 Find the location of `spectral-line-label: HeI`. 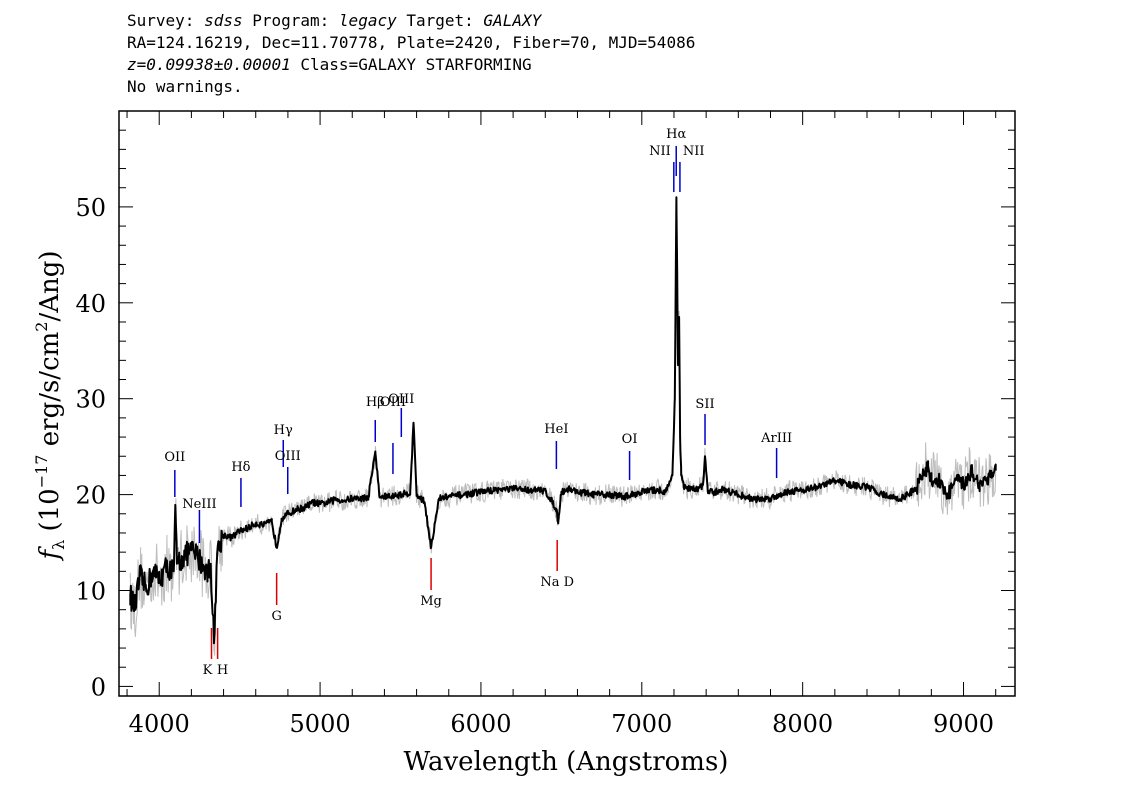

spectral-line-label: HeI is located at coordinates (556, 429).